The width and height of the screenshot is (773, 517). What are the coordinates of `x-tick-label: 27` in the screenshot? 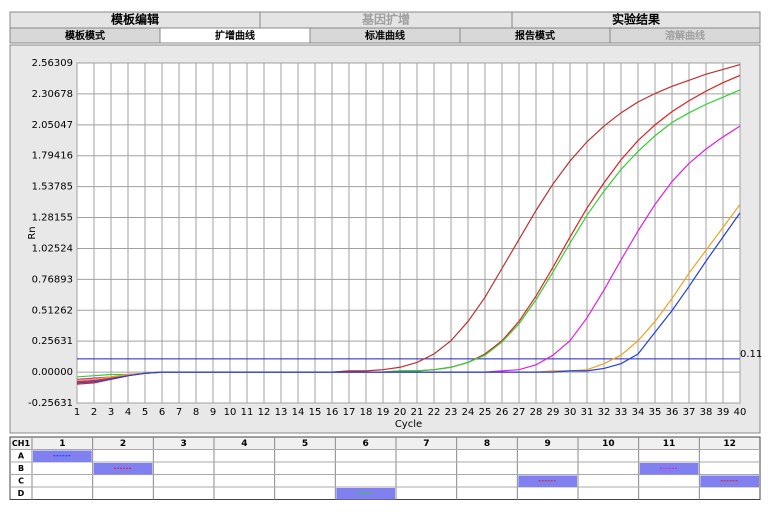 It's located at (519, 412).